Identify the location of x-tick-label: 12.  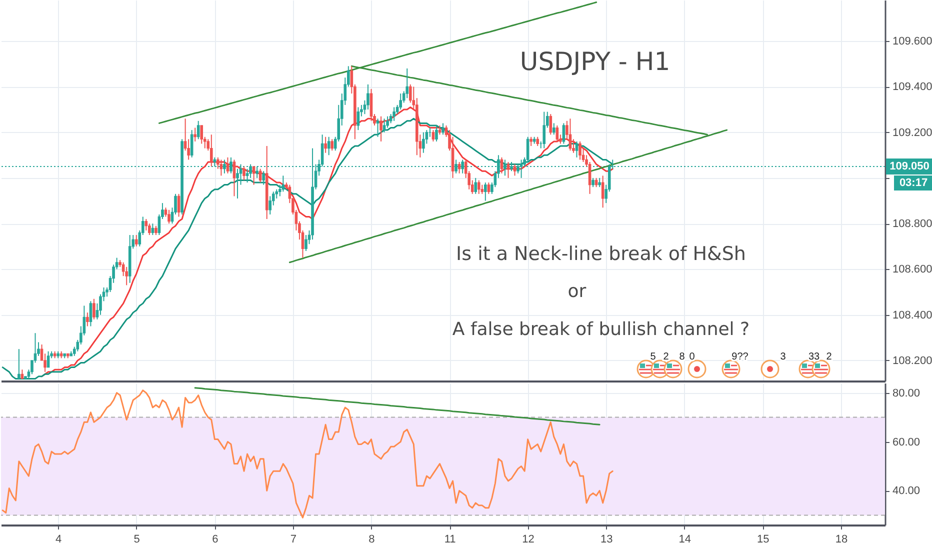
(528, 540).